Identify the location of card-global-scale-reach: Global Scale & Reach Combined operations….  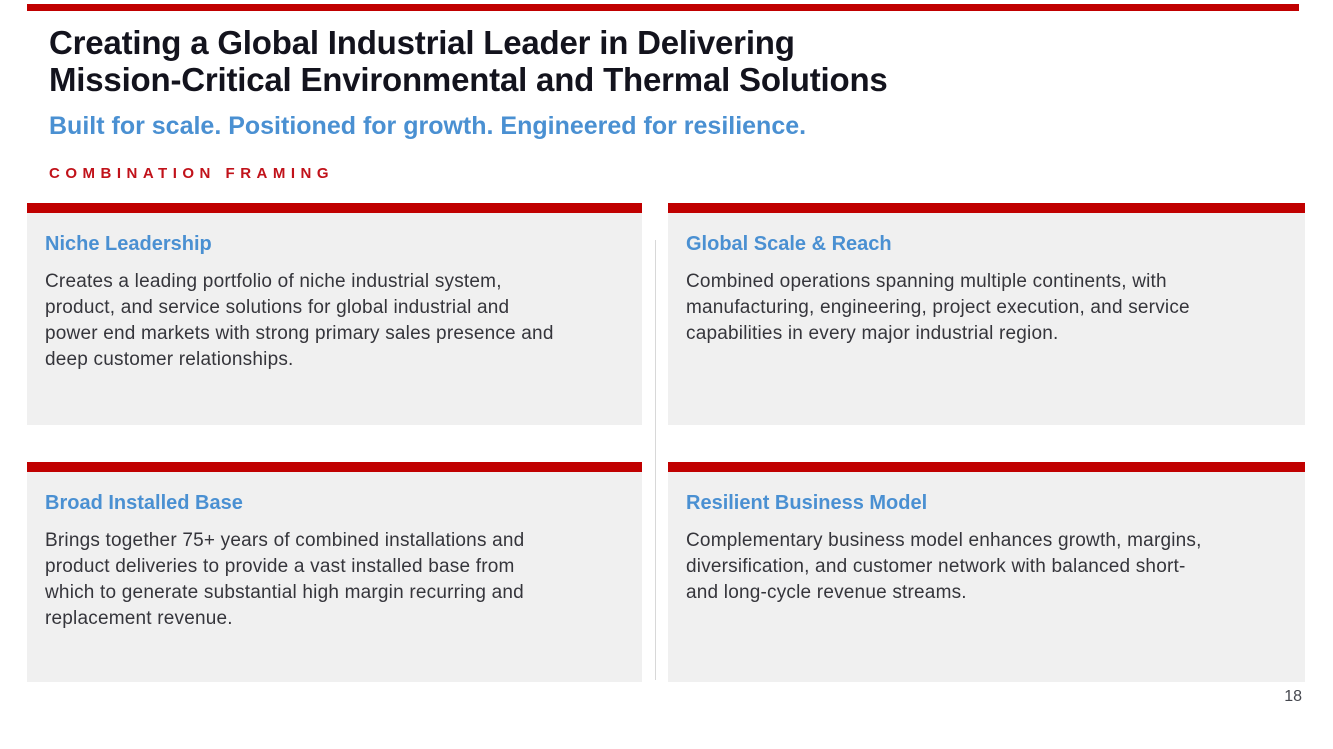
(986, 314).